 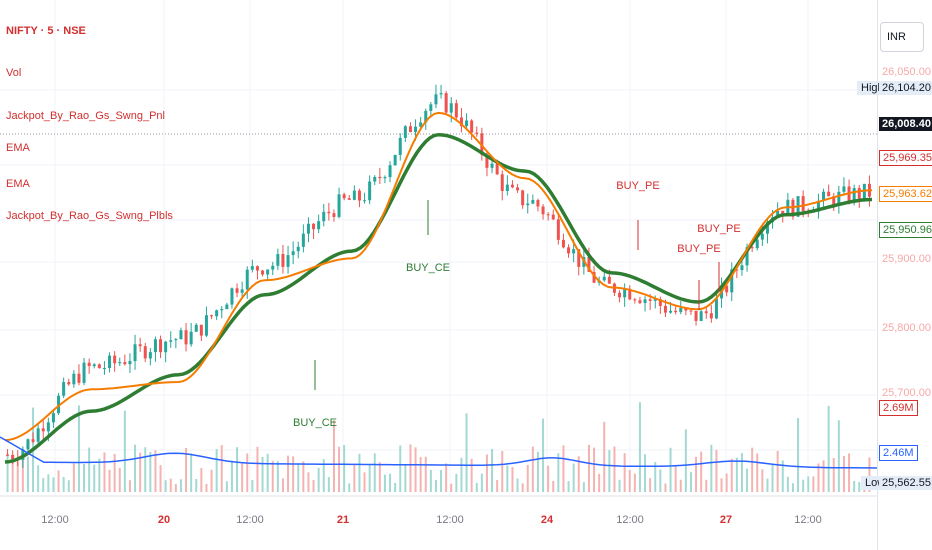 I want to click on pnl-legend: Jackpot_By_Rao_Gs_Swng_Pnl, so click(x=85, y=116).